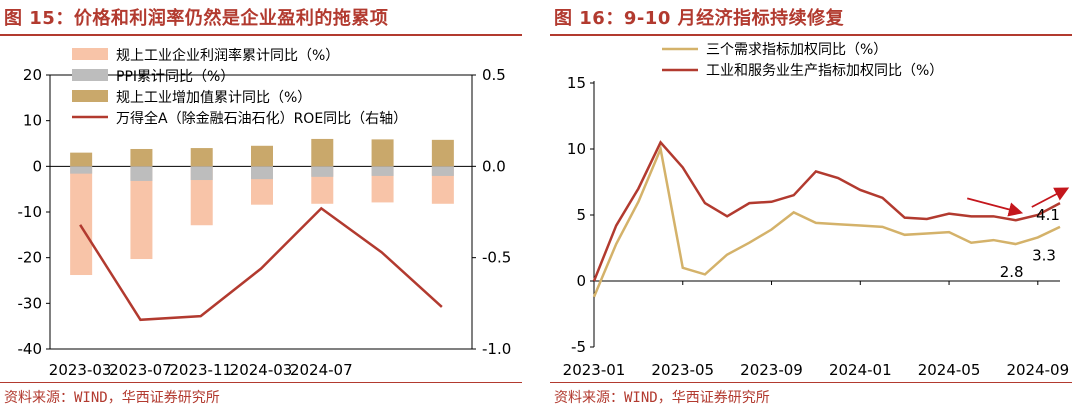 The height and width of the screenshot is (411, 1080). Describe the element at coordinates (496, 258) in the screenshot. I see `y2-tick-label: -0.5` at that location.